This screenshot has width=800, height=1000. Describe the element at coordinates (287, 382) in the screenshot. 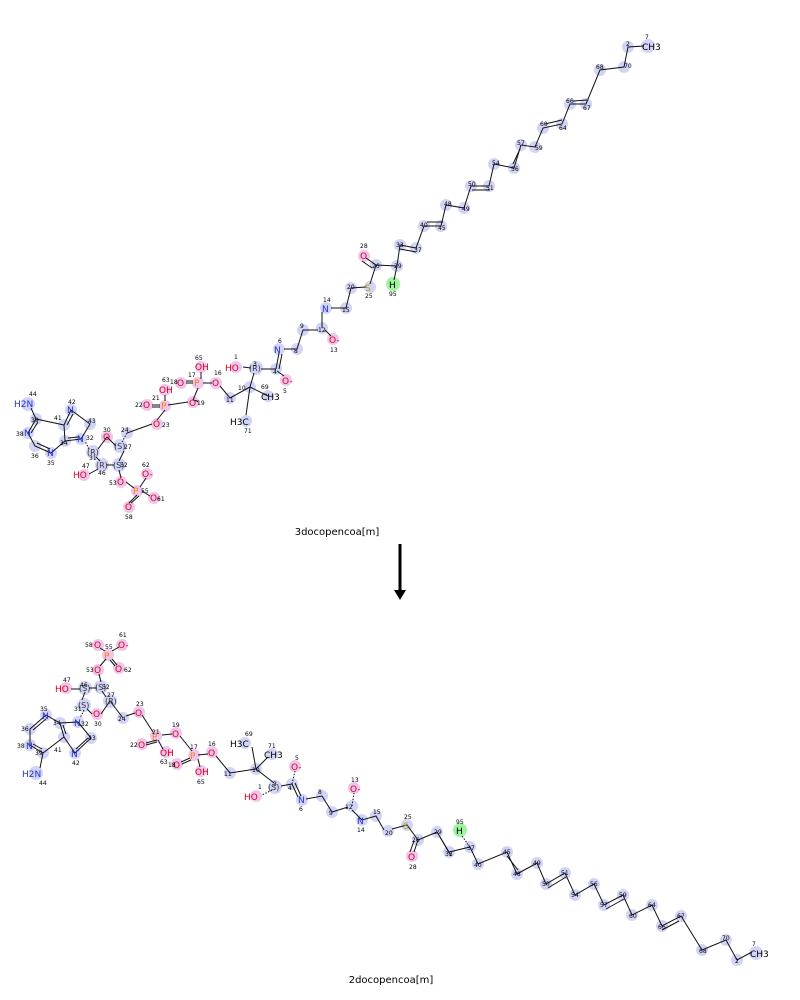

I see `reactant-atom-5: O-` at that location.